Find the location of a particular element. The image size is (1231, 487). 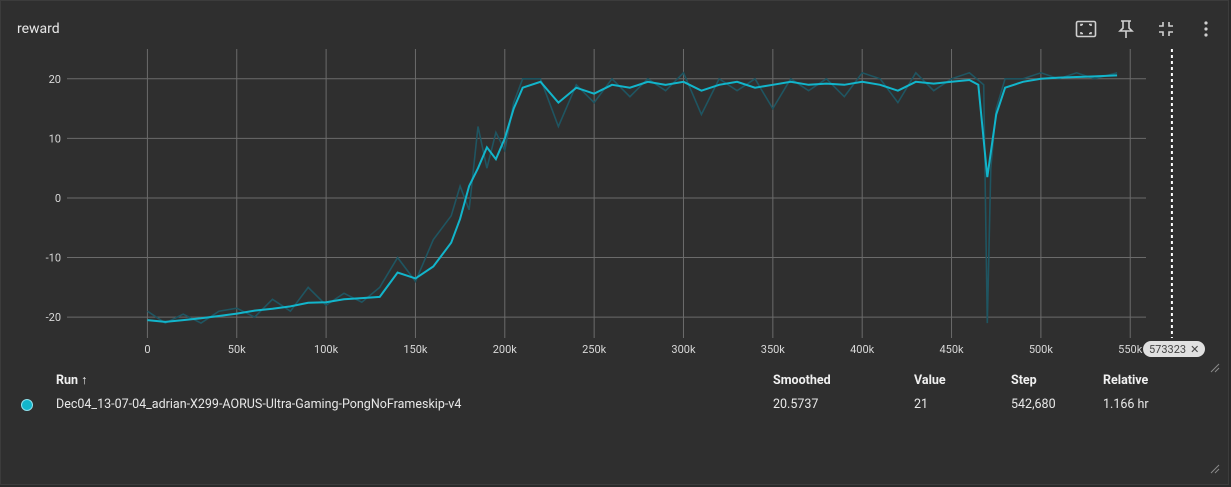

x-tick-label: 0 is located at coordinates (147, 349).